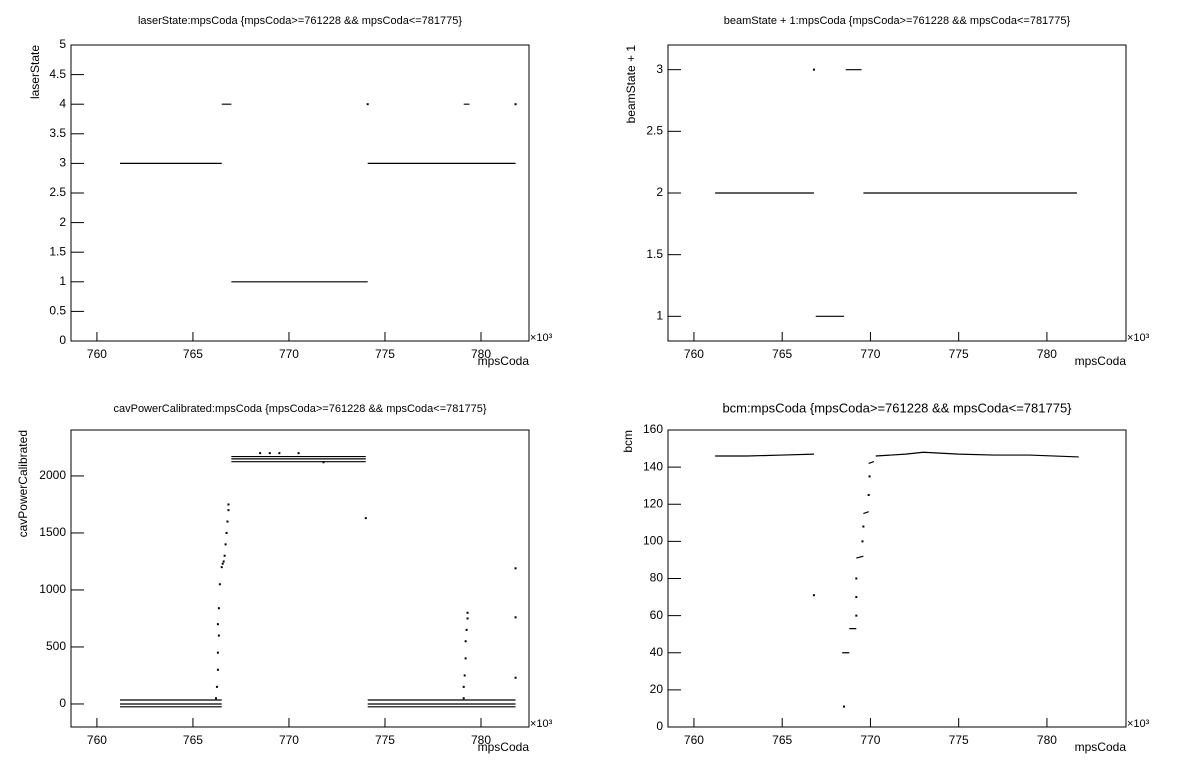 The height and width of the screenshot is (772, 1196). What do you see at coordinates (56, 646) in the screenshot?
I see `y-tick-label: 500` at bounding box center [56, 646].